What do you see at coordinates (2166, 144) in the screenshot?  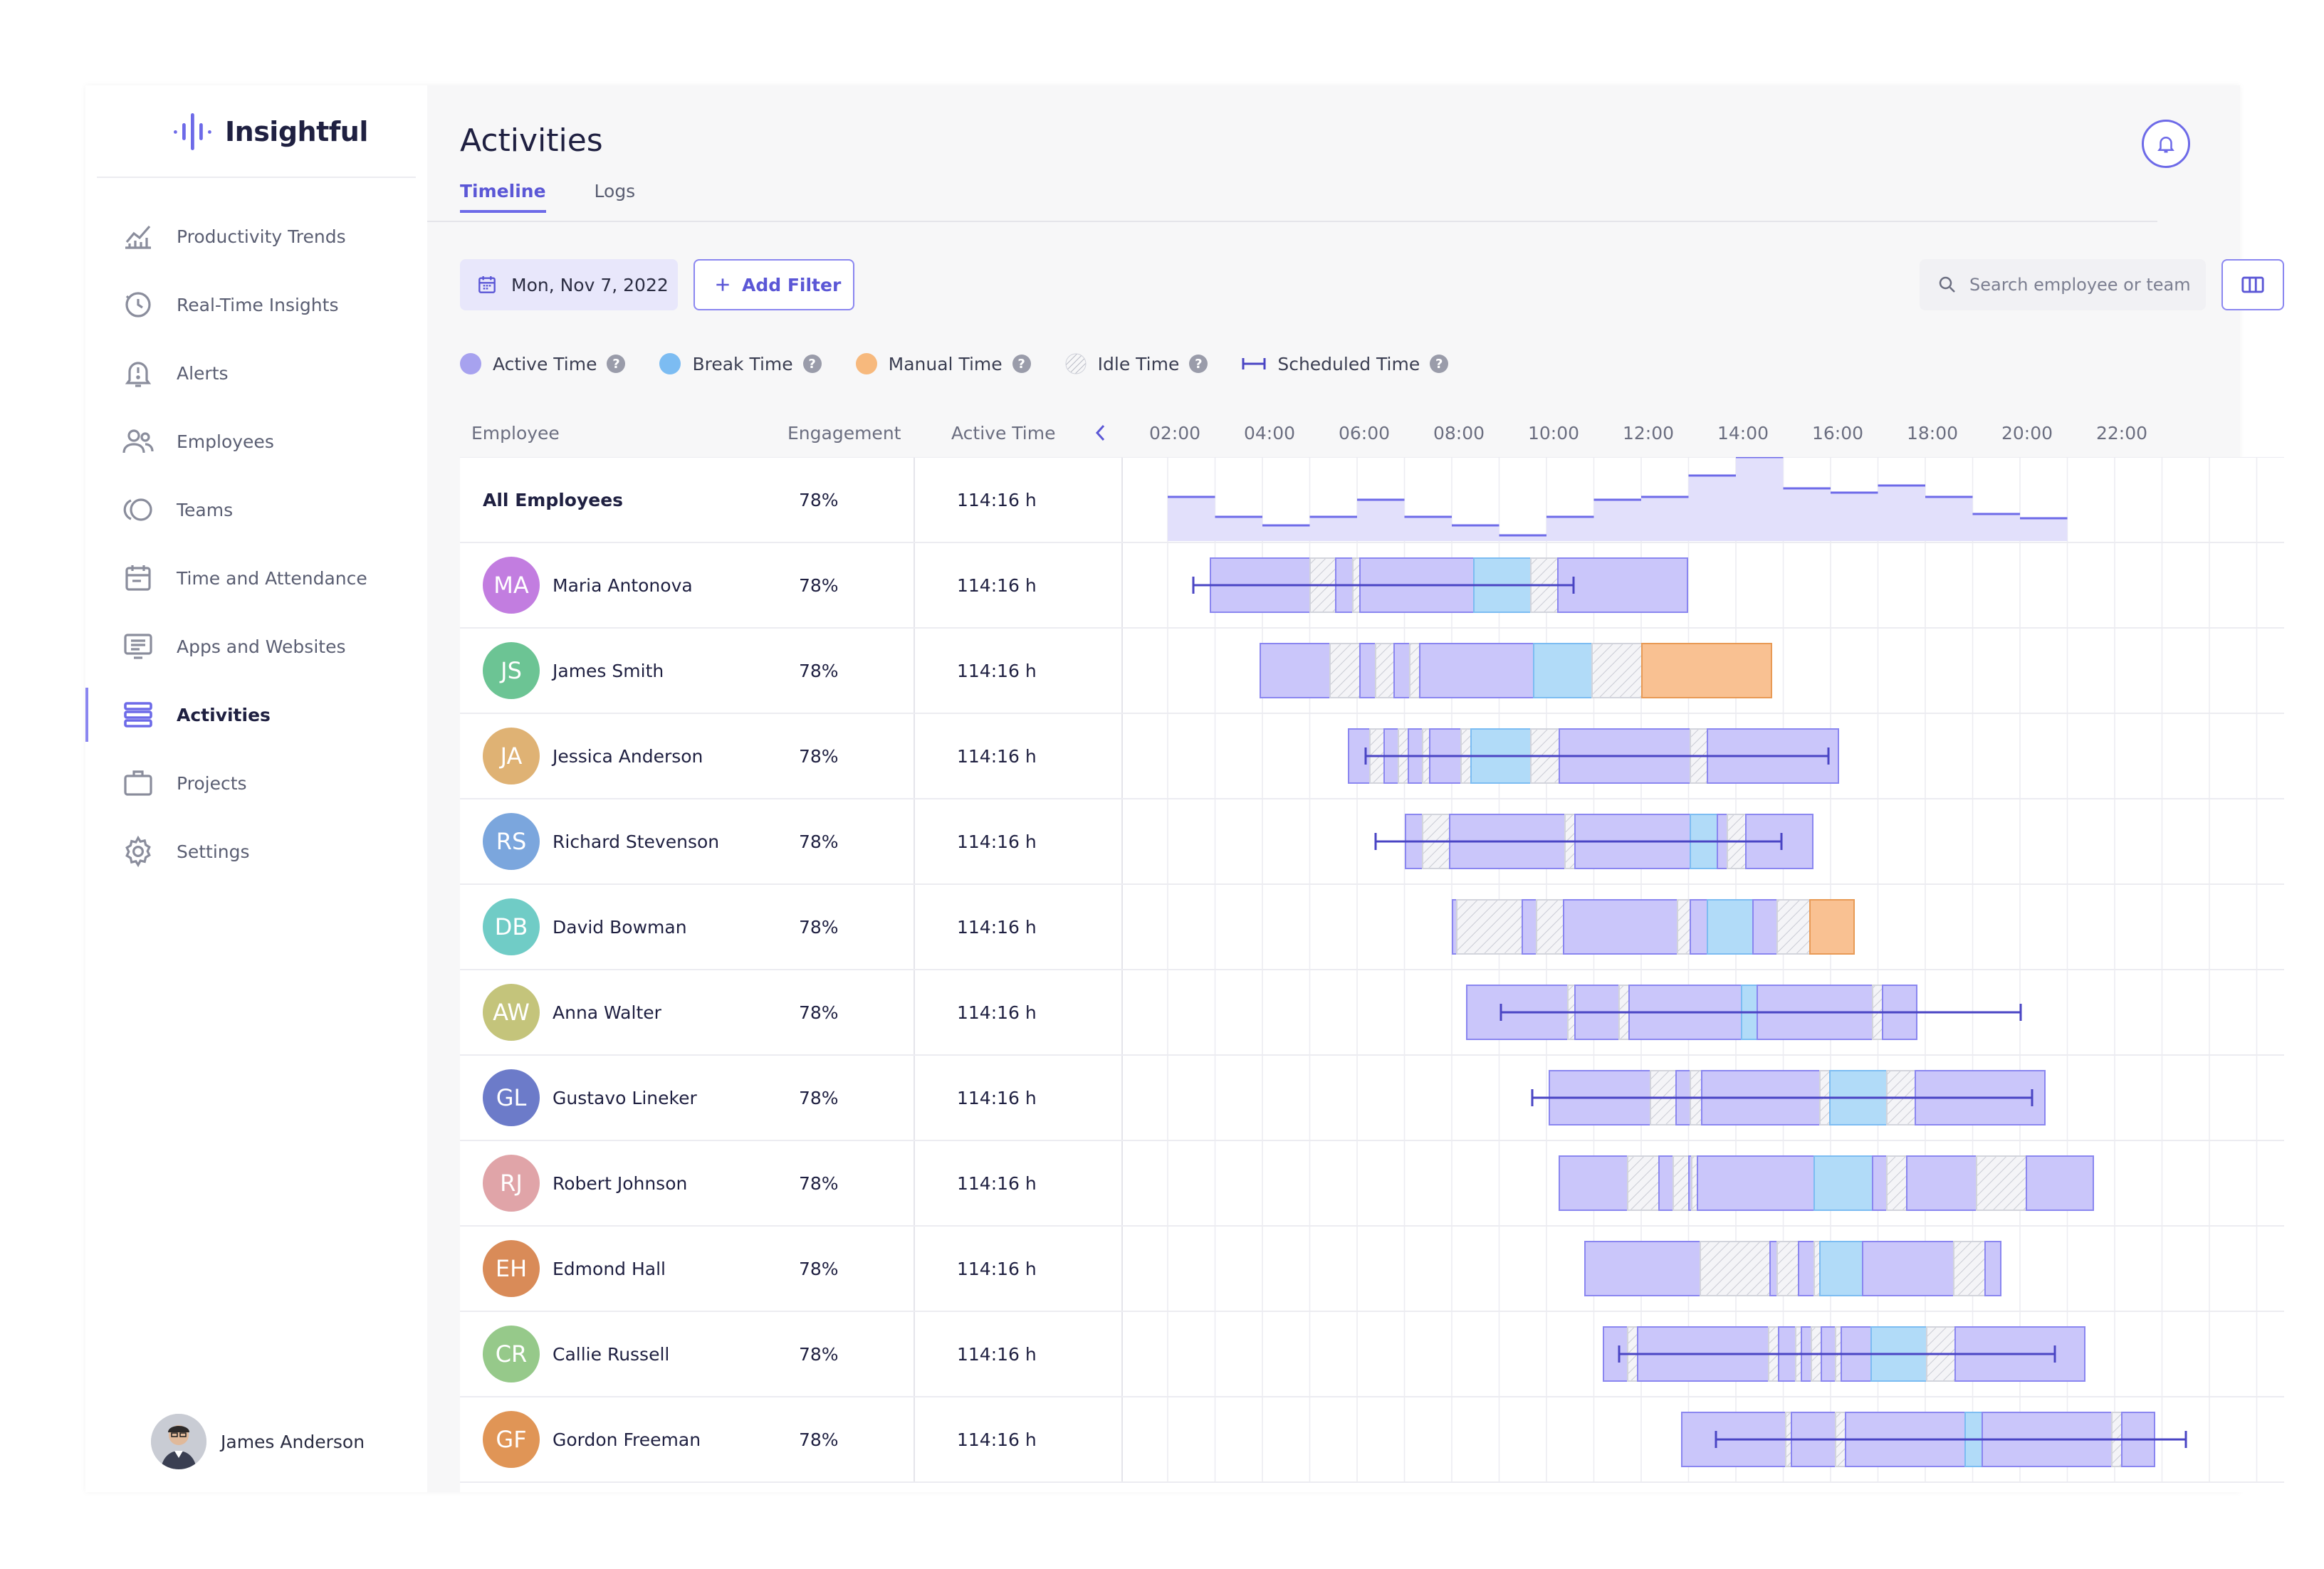 I see `notifications-button` at bounding box center [2166, 144].